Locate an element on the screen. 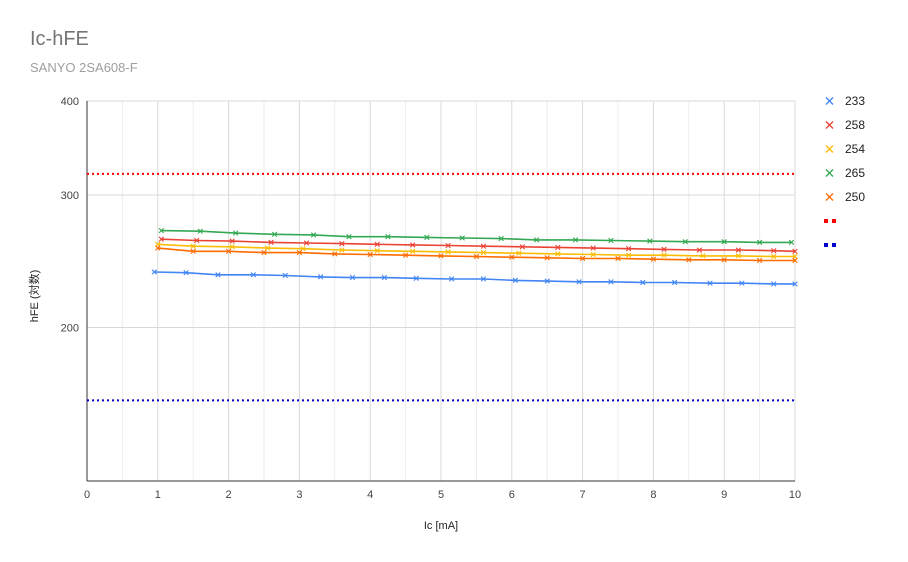 This screenshot has width=908, height=562. chart-title: Ic-hFE is located at coordinates (59, 39).